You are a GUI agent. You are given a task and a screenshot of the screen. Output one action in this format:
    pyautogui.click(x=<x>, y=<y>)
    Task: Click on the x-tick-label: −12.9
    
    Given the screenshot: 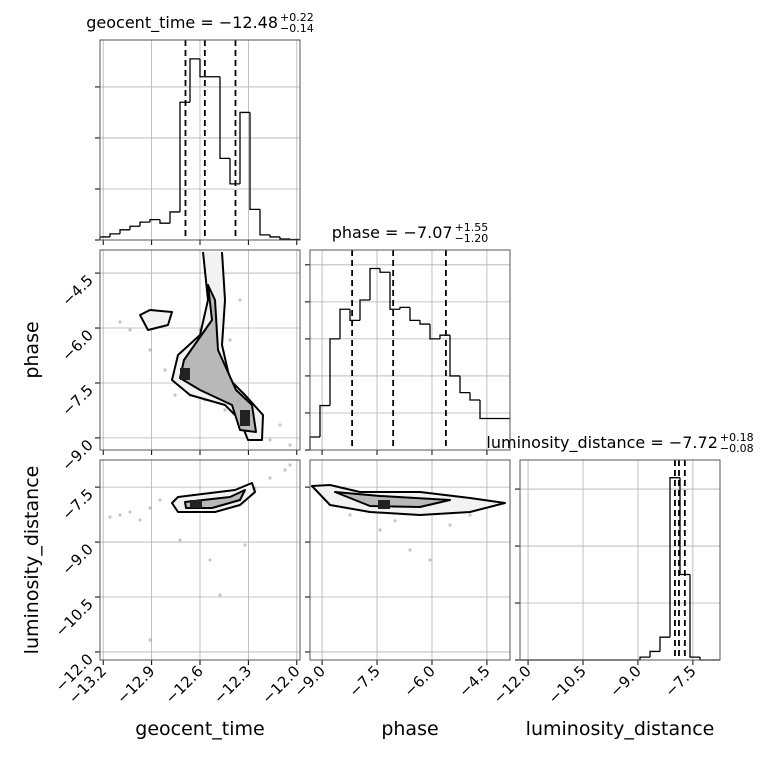 What is the action you would take?
    pyautogui.click(x=135, y=684)
    